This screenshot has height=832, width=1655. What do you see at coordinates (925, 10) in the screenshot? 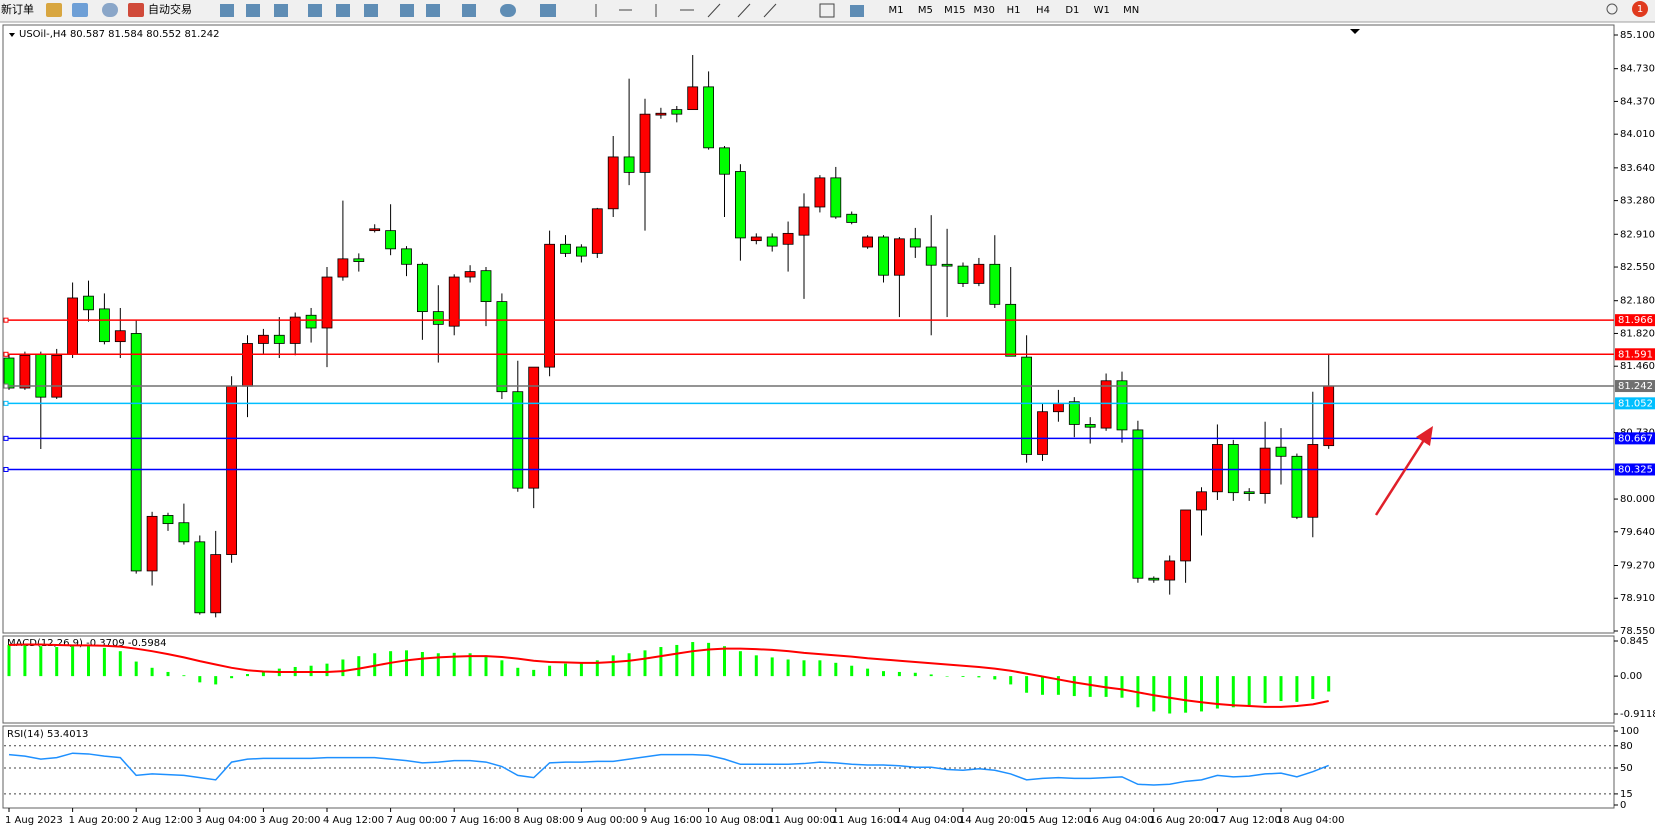
I see `timeframe-button: M5` at bounding box center [925, 10].